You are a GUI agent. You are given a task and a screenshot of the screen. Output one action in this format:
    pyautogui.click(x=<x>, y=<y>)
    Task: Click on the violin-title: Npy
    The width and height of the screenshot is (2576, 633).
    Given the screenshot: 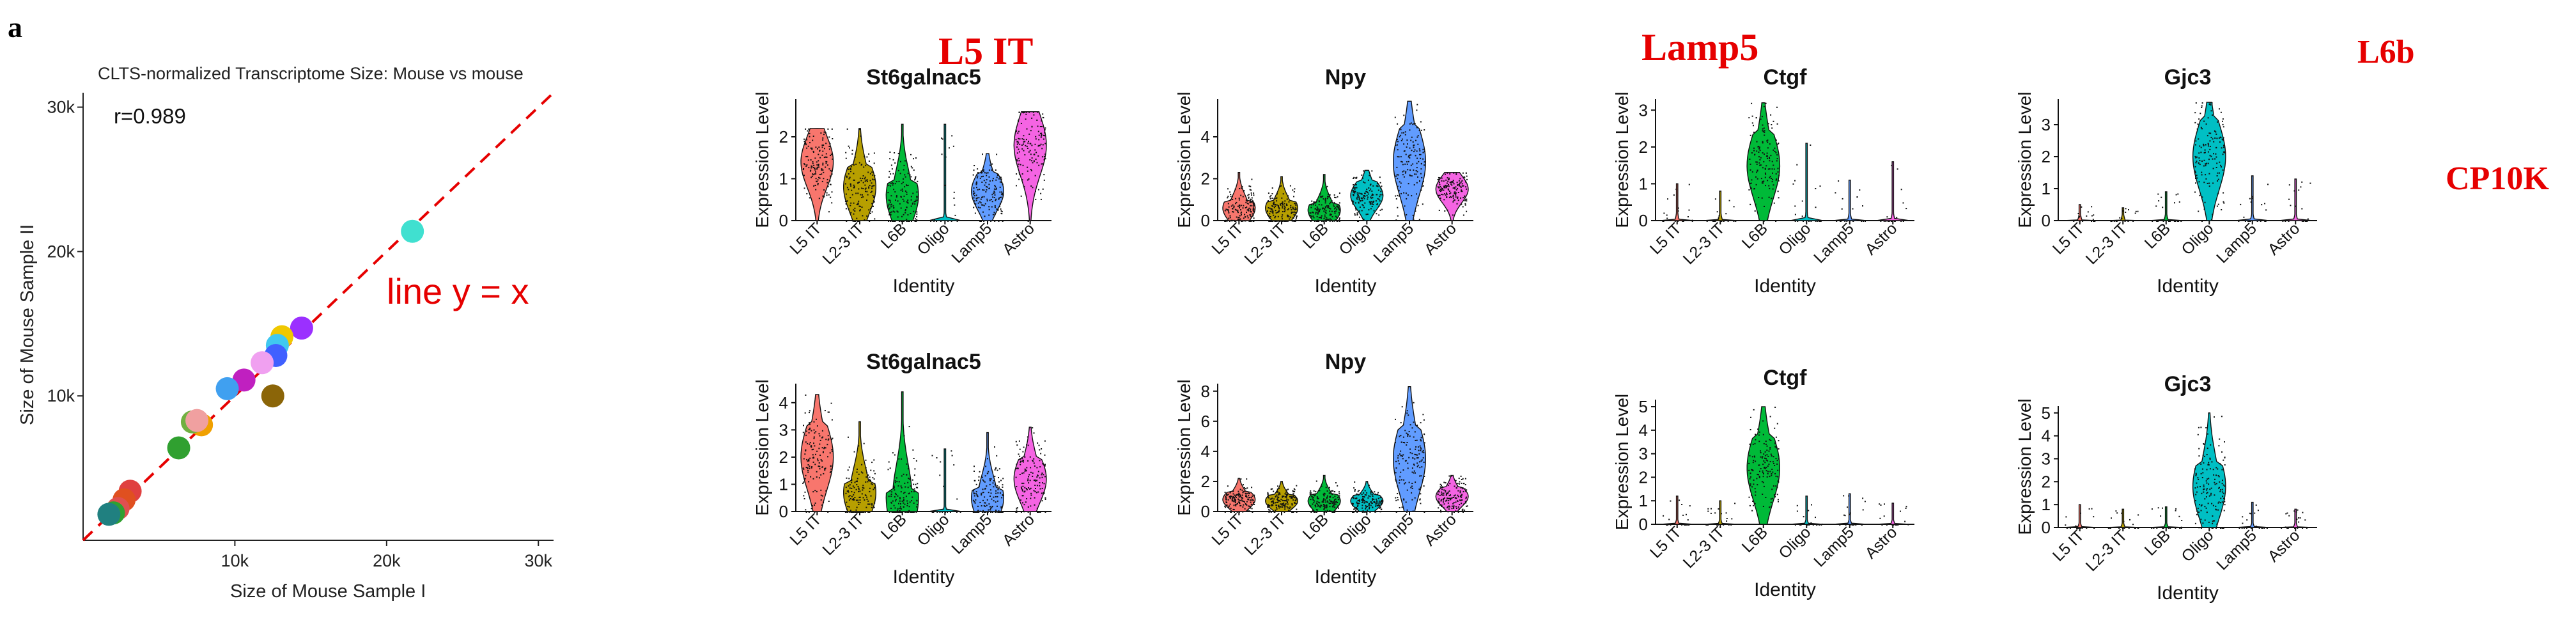 What is the action you would take?
    pyautogui.click(x=1345, y=362)
    